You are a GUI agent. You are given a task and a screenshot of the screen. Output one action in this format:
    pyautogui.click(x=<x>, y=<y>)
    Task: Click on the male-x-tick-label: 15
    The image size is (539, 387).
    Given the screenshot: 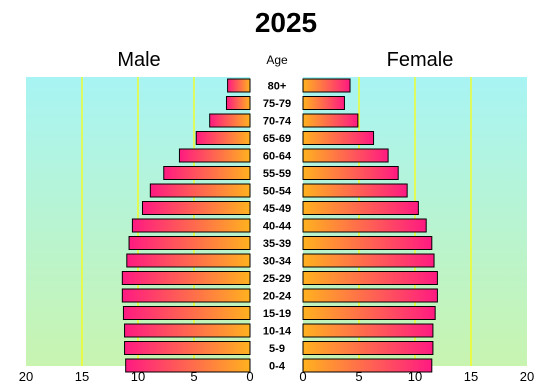 What is the action you would take?
    pyautogui.click(x=82, y=376)
    